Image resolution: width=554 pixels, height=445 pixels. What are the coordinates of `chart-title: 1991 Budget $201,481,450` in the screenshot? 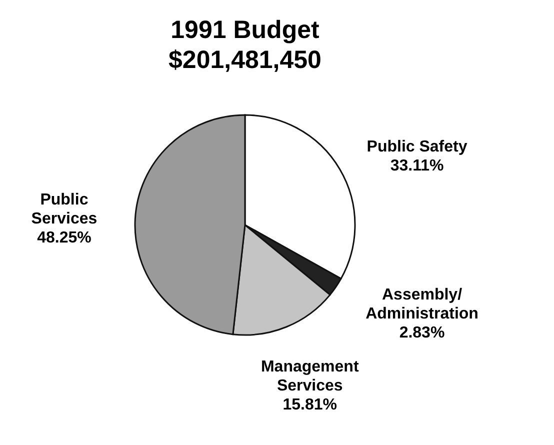 It's located at (245, 45).